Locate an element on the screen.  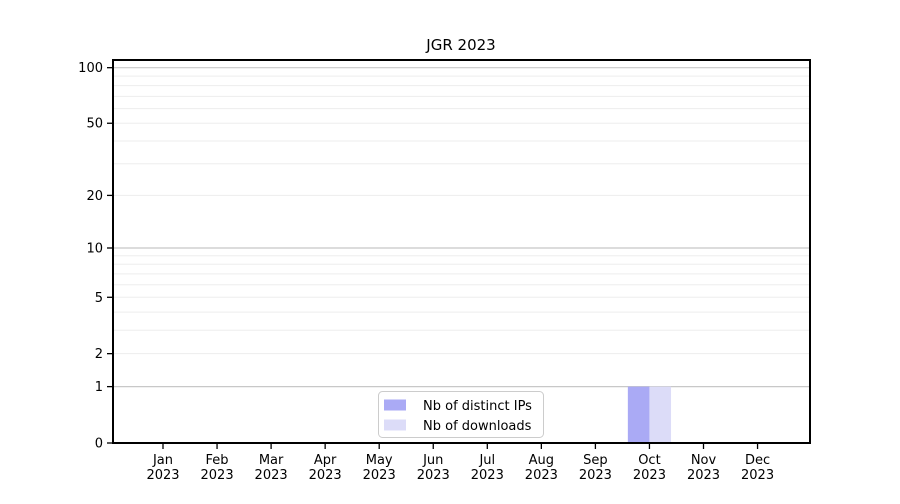
x-tick-label-month: Oct is located at coordinates (649, 460).